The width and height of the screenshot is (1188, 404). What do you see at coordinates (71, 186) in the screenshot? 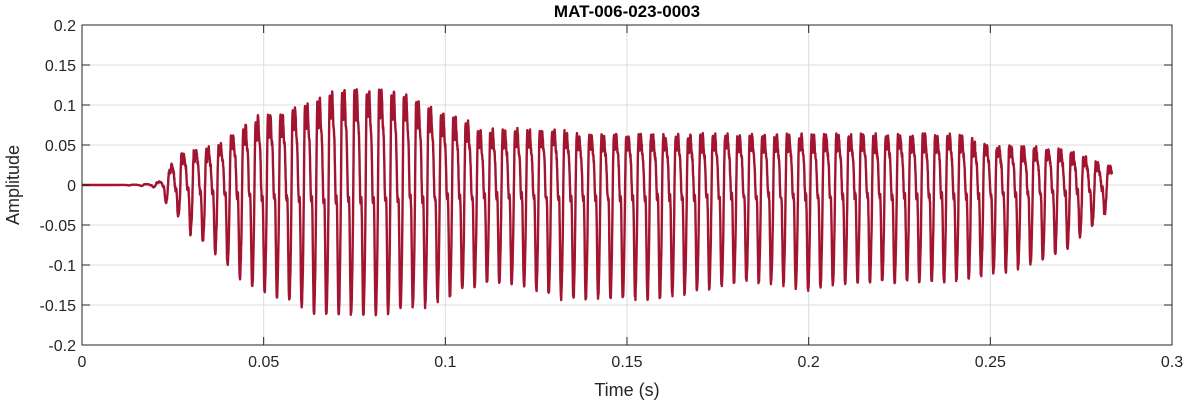
I see `y-tick-label: 0` at bounding box center [71, 186].